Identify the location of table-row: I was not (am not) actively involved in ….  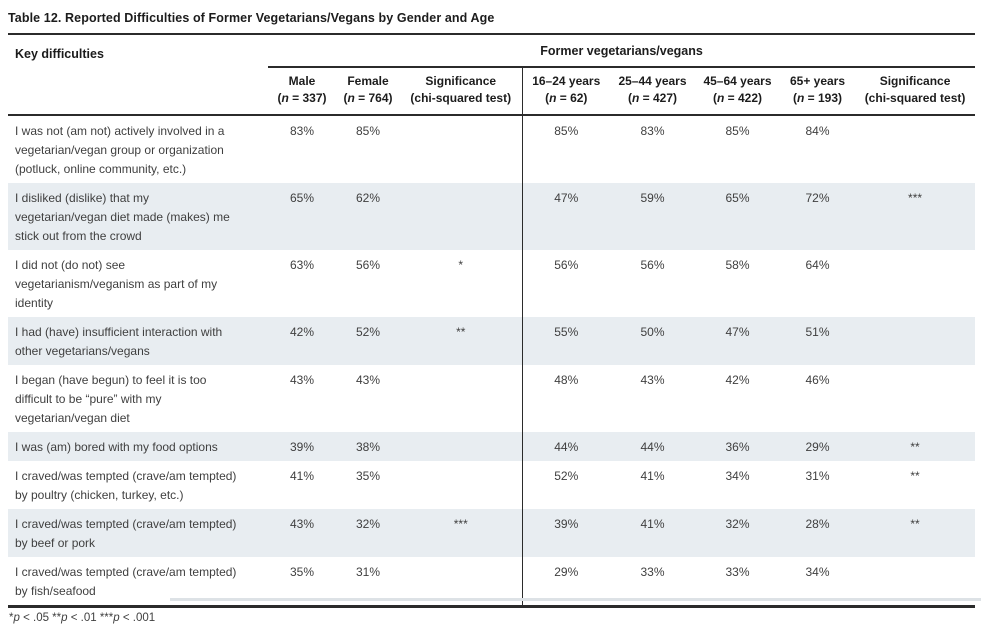
(491, 149).